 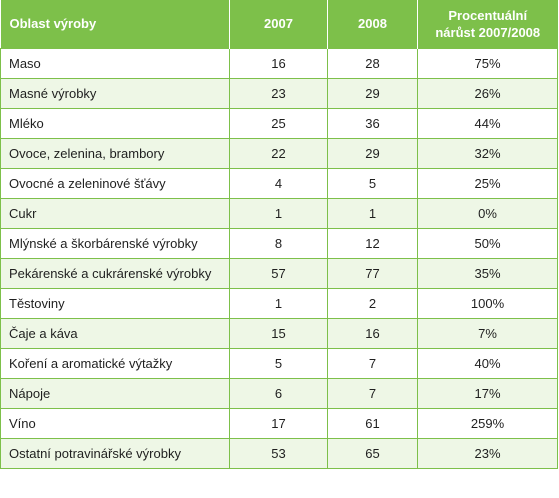 I want to click on table-row: Ovoce, zelenina, brambory 22 29 32%, so click(x=279, y=153).